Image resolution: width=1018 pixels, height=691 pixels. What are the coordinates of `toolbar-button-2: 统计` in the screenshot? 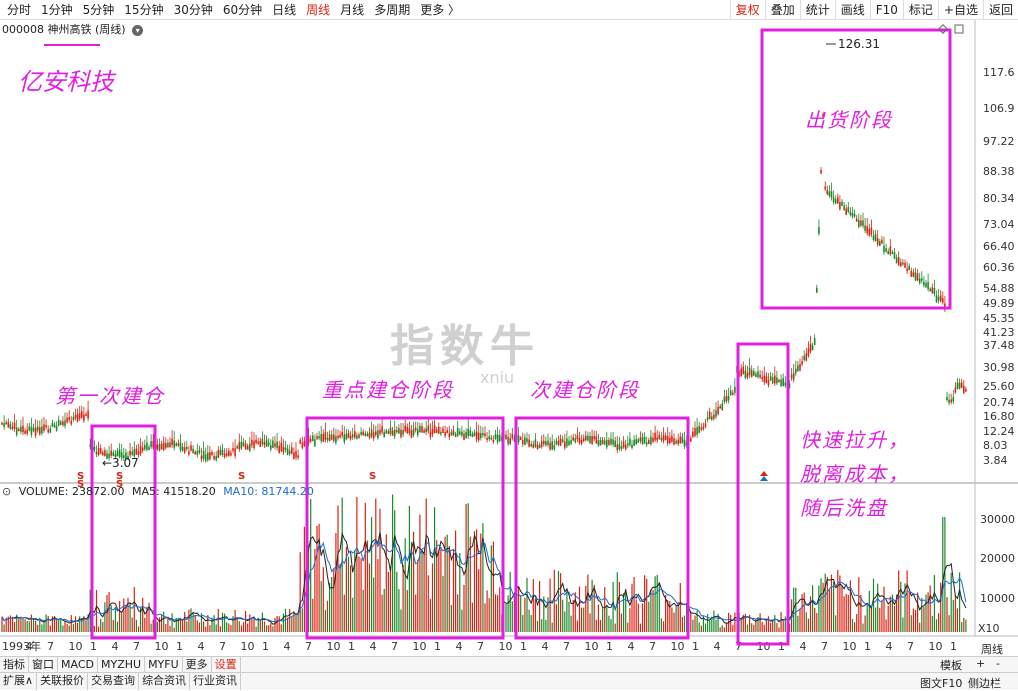 It's located at (817, 10).